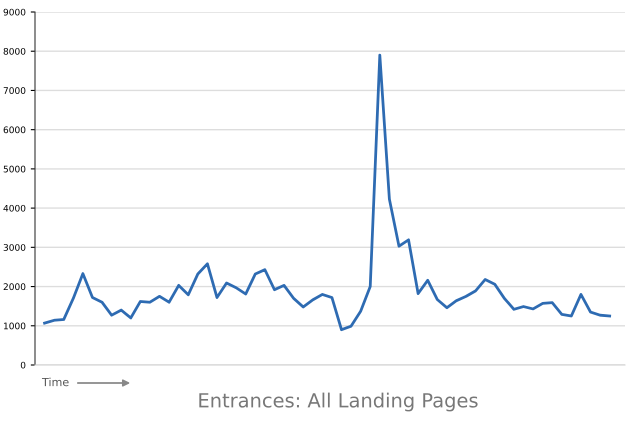 The width and height of the screenshot is (630, 425). What do you see at coordinates (14, 208) in the screenshot?
I see `y-tick-label: 4000` at bounding box center [14, 208].